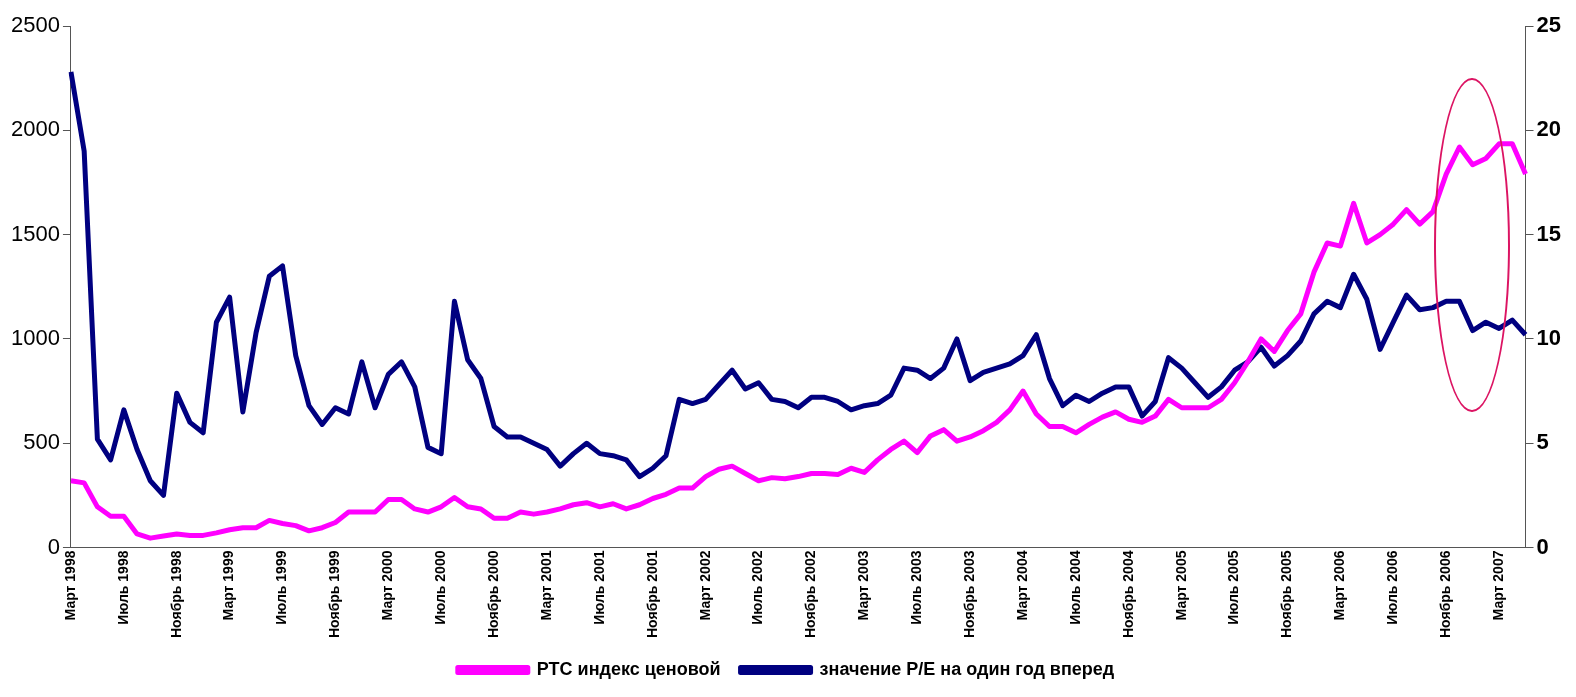  Describe the element at coordinates (1286, 594) in the screenshot. I see `x-tick-label: Ноябрь 2005` at that location.